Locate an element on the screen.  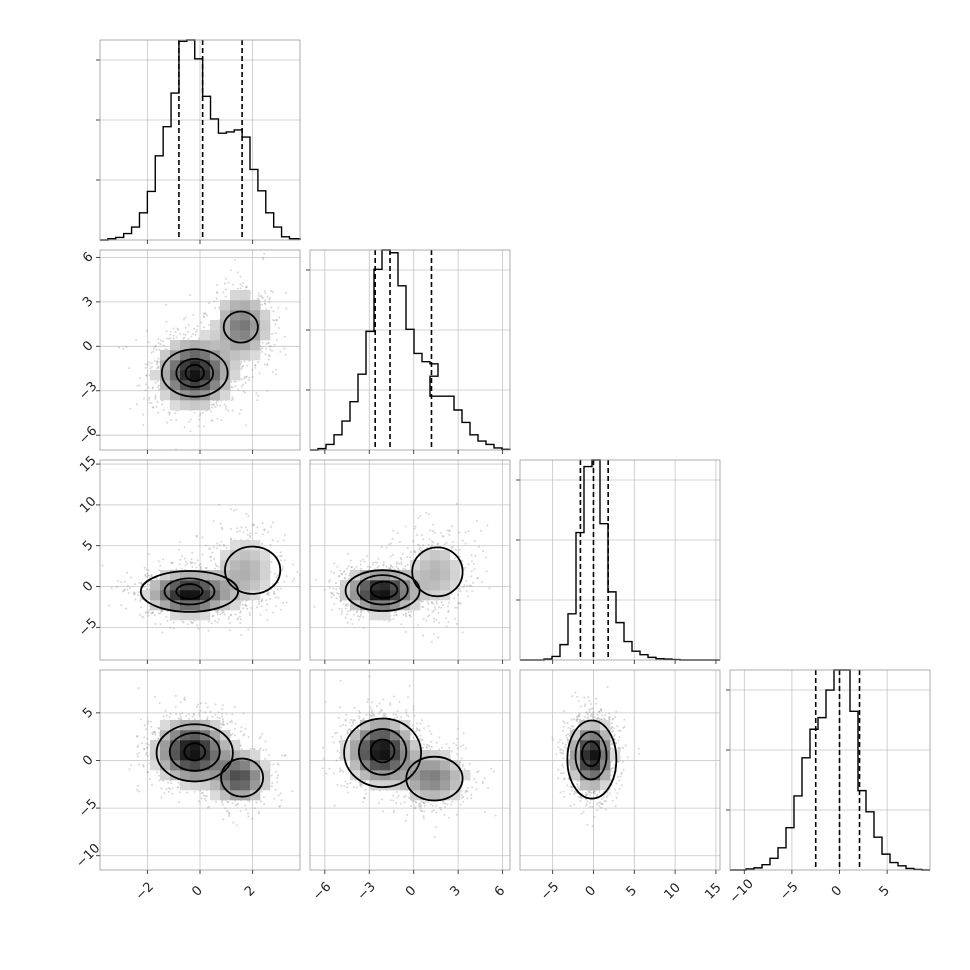
histogram-step is located at coordinates (410, 350).